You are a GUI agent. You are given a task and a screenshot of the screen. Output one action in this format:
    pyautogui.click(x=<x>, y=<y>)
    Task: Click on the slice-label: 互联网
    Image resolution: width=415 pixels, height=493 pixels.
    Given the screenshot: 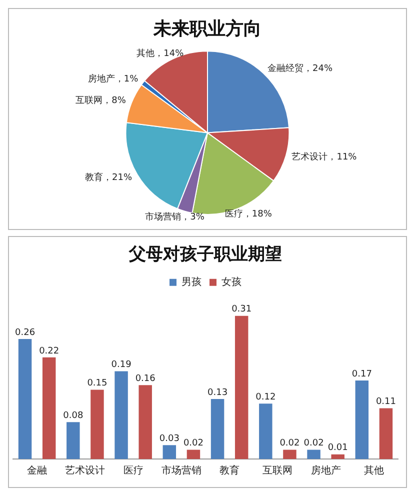 What is the action you would take?
    pyautogui.click(x=89, y=100)
    